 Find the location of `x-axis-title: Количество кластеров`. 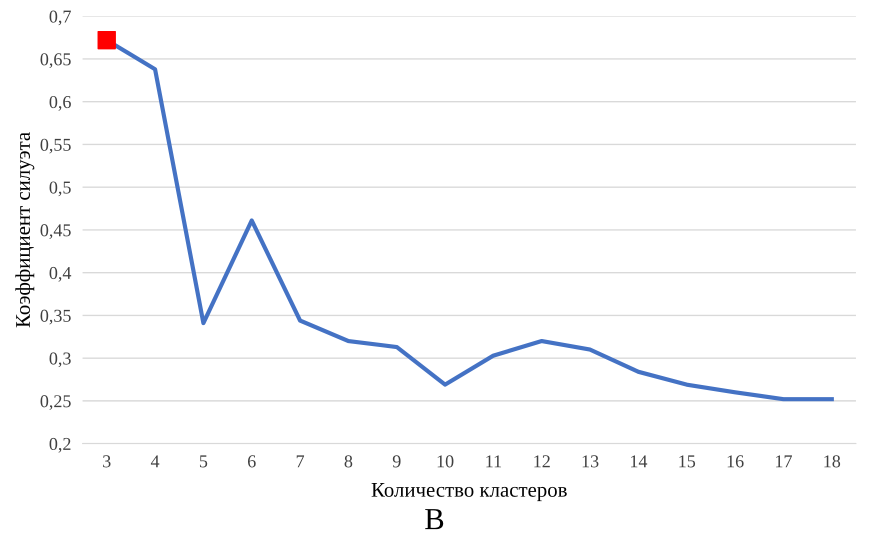

x-axis-title: Количество кластеров is located at coordinates (469, 492).